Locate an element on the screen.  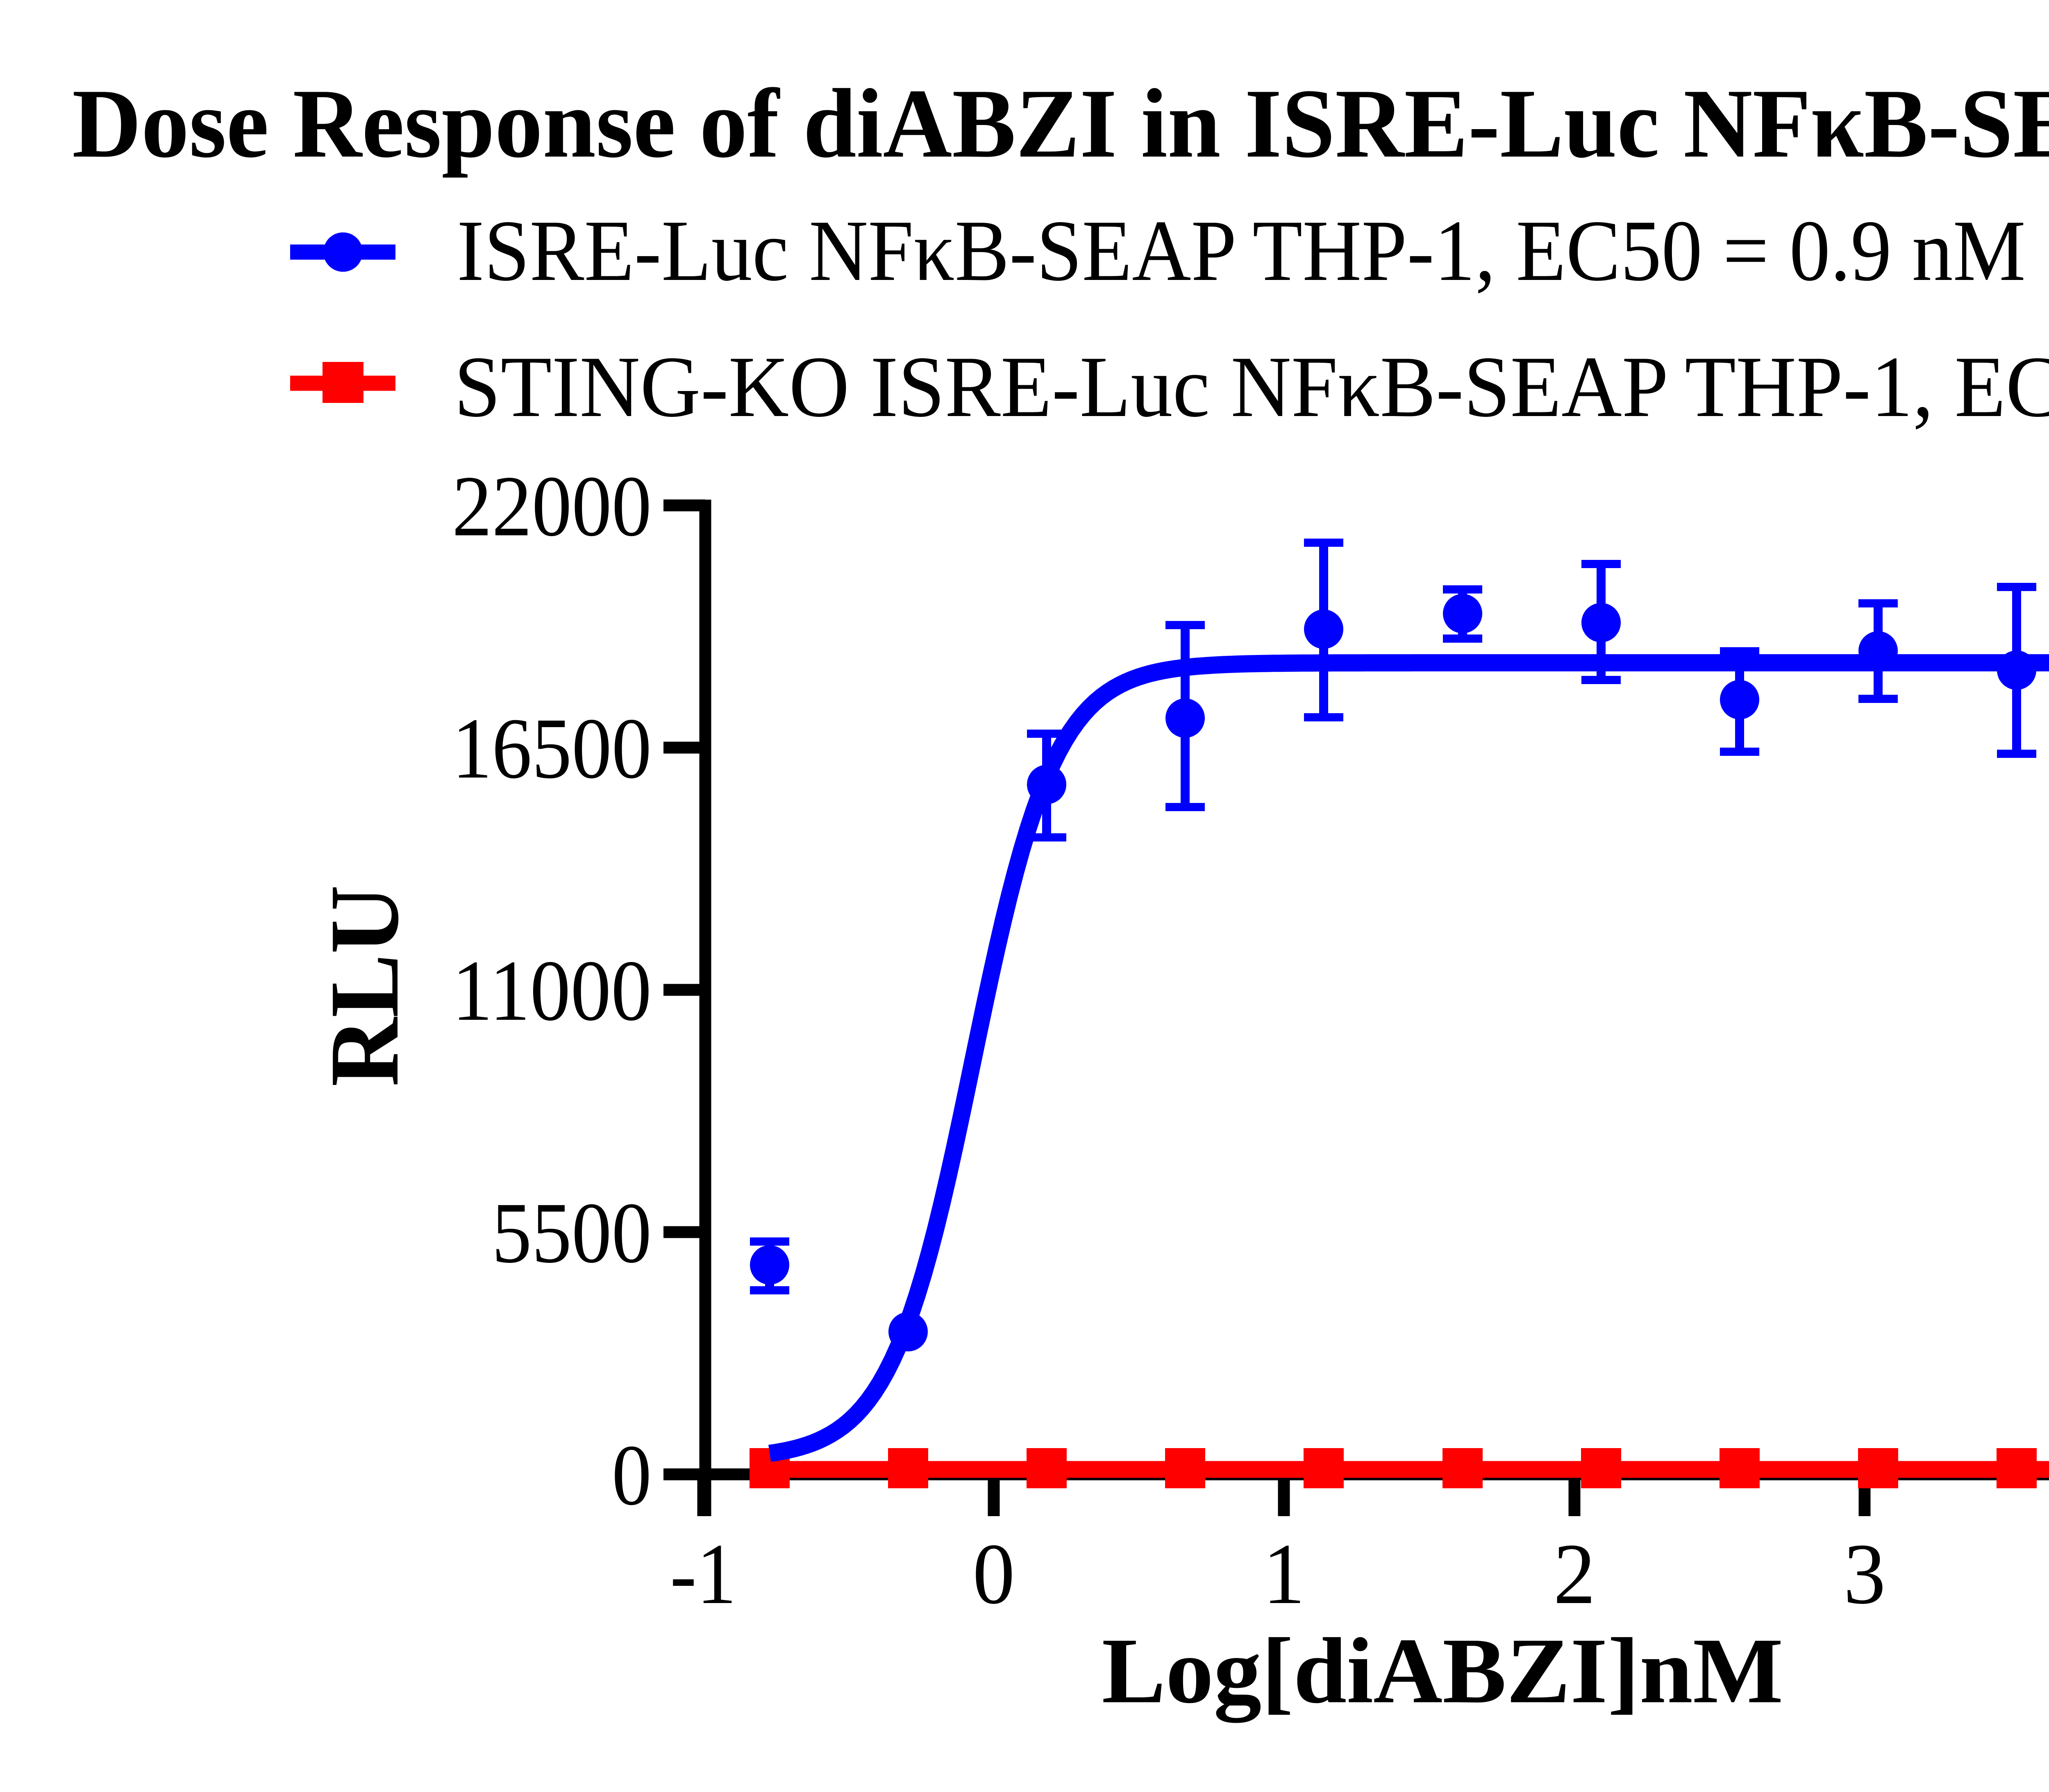
svg-text: 2 is located at coordinates (1575, 1574).